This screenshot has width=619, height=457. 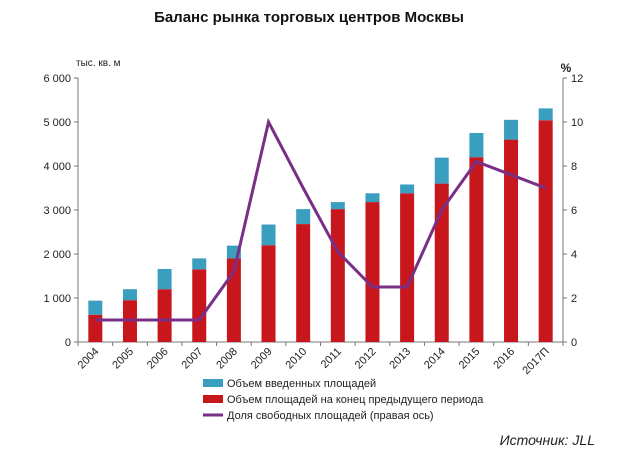 What do you see at coordinates (98, 63) in the screenshot?
I see `left-axis-unit: тыс. кв. м` at bounding box center [98, 63].